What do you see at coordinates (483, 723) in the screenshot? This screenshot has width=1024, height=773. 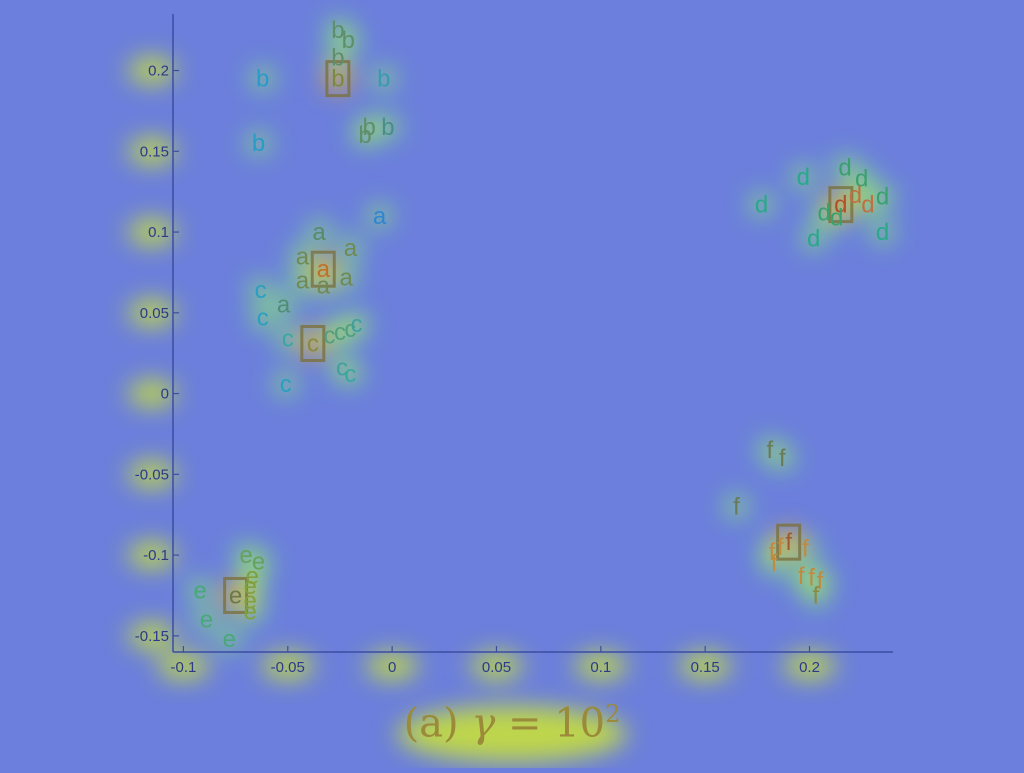 I see `caption-symbol: γ` at bounding box center [483, 723].